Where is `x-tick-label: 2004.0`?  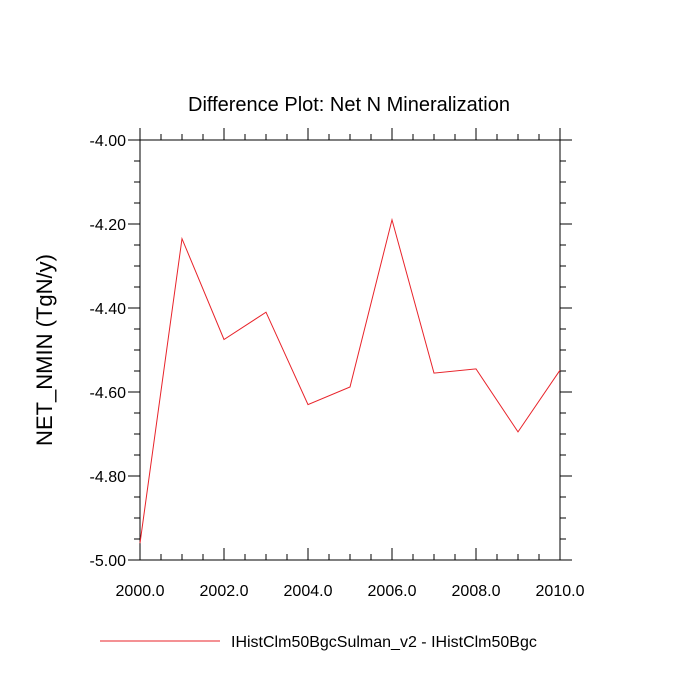 x-tick-label: 2004.0 is located at coordinates (308, 591).